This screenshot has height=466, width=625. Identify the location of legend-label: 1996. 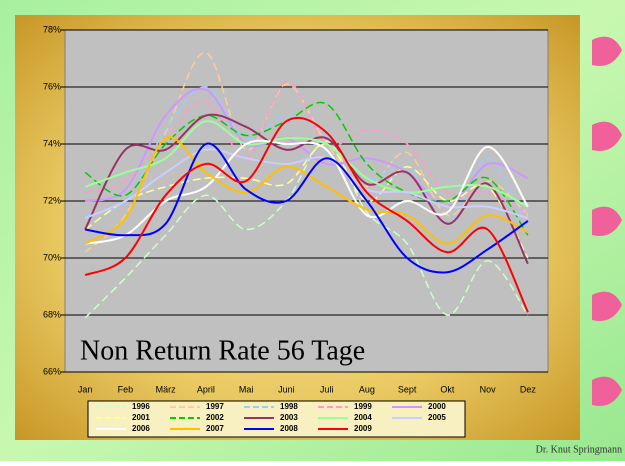
(141, 406).